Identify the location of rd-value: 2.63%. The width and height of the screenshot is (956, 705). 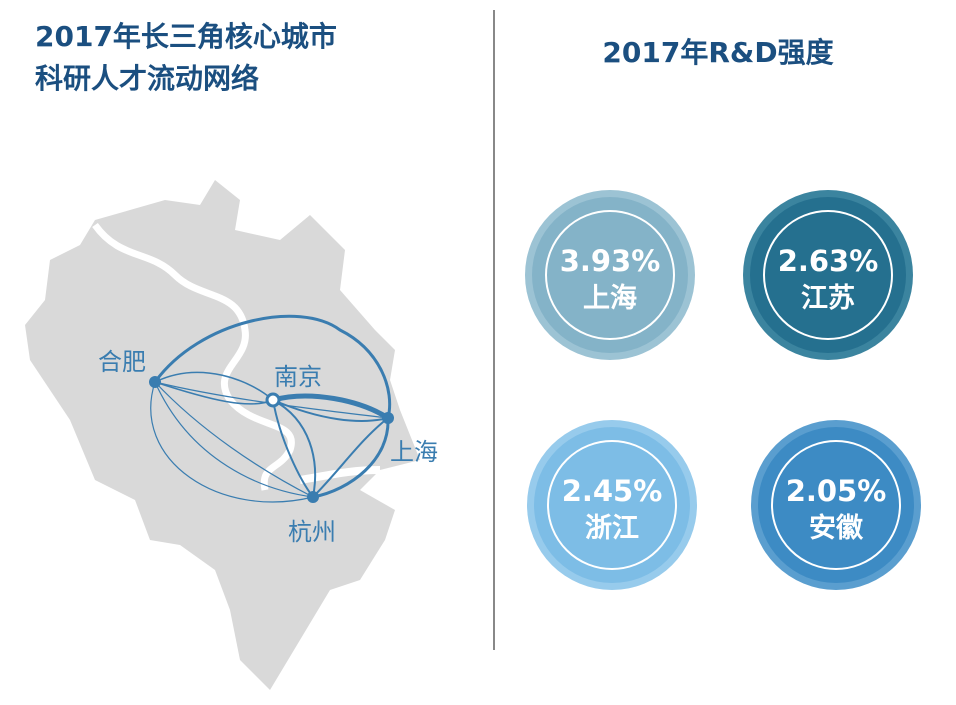
(828, 261).